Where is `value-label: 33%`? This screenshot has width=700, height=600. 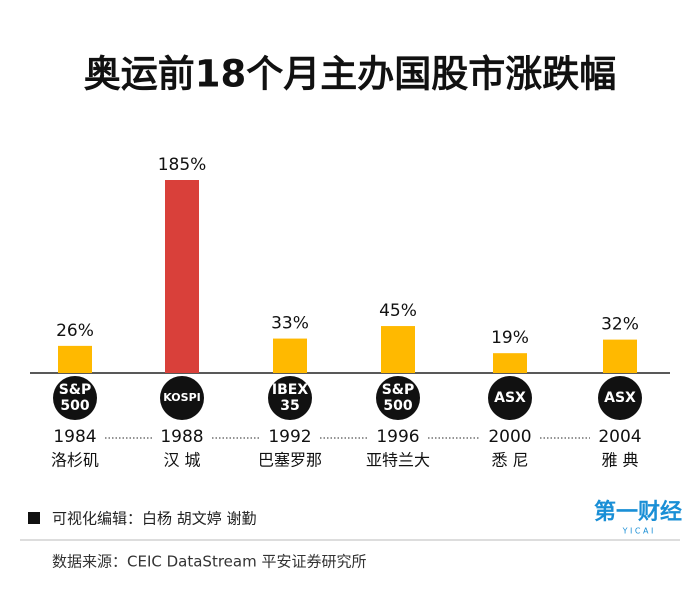 value-label: 33% is located at coordinates (290, 324).